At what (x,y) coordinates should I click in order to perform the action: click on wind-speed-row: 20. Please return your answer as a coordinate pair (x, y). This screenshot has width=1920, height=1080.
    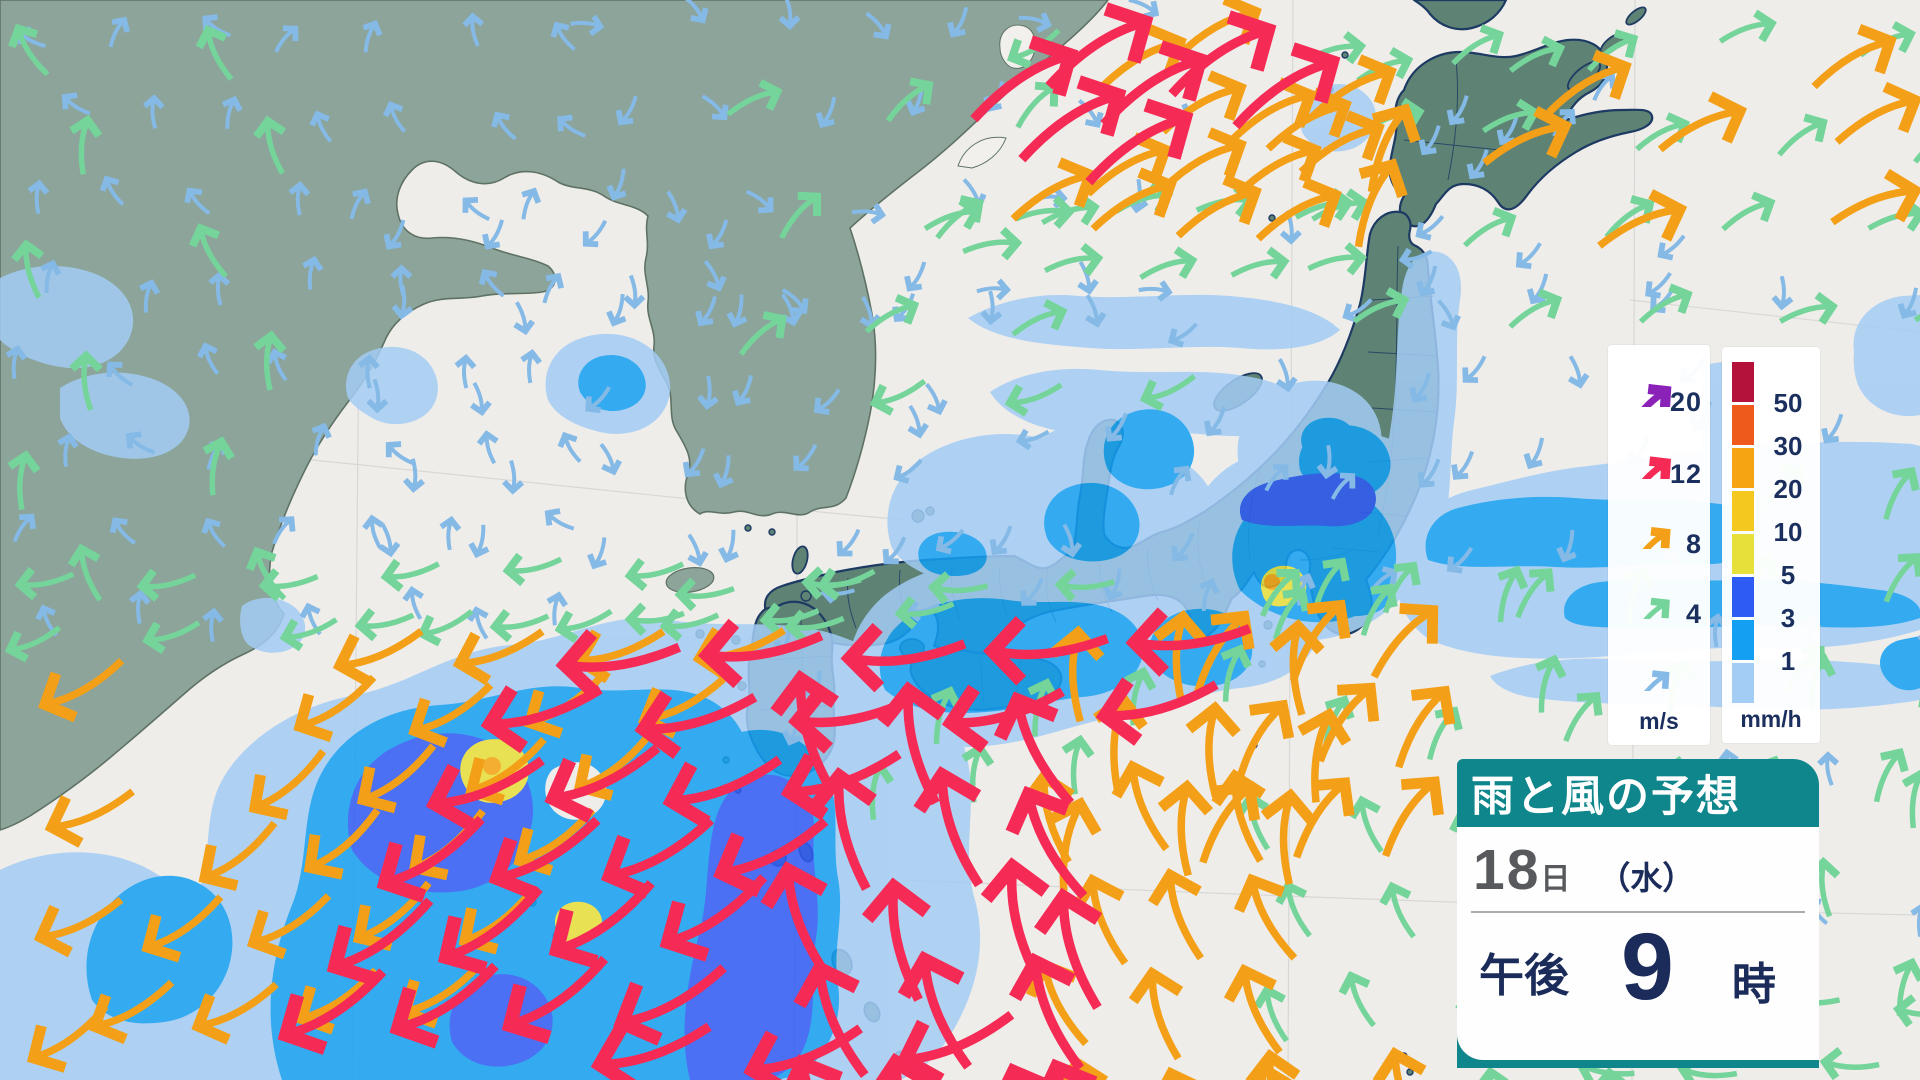
    Looking at the image, I should click on (1659, 386).